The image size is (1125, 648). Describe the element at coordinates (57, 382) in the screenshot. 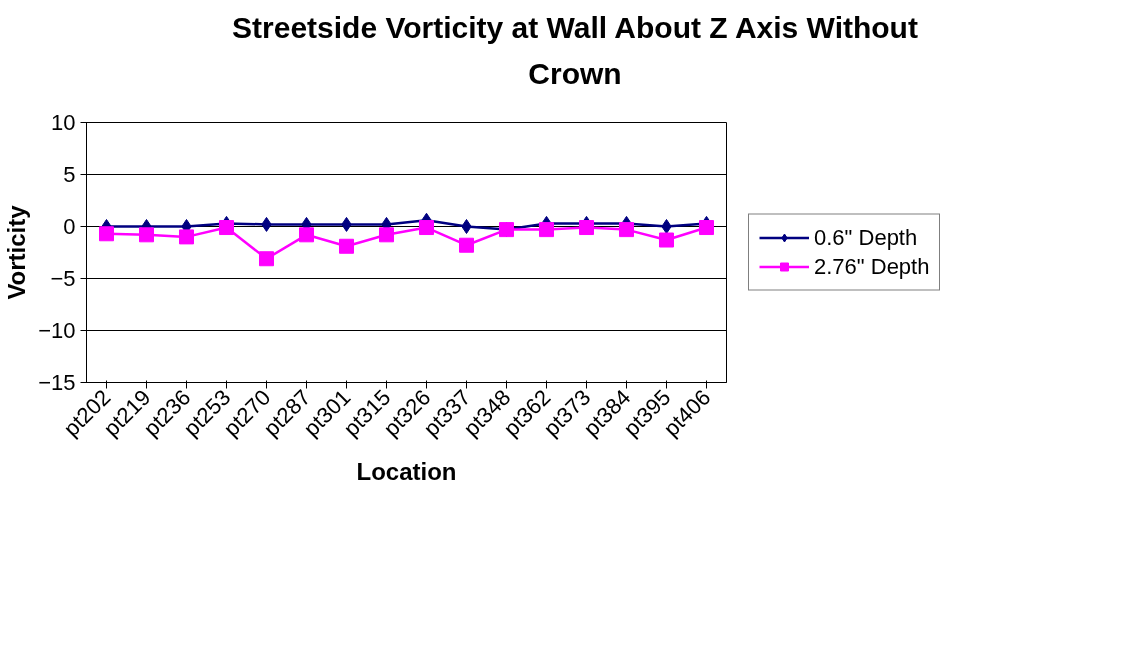

I see `y-tick-label: −15` at that location.